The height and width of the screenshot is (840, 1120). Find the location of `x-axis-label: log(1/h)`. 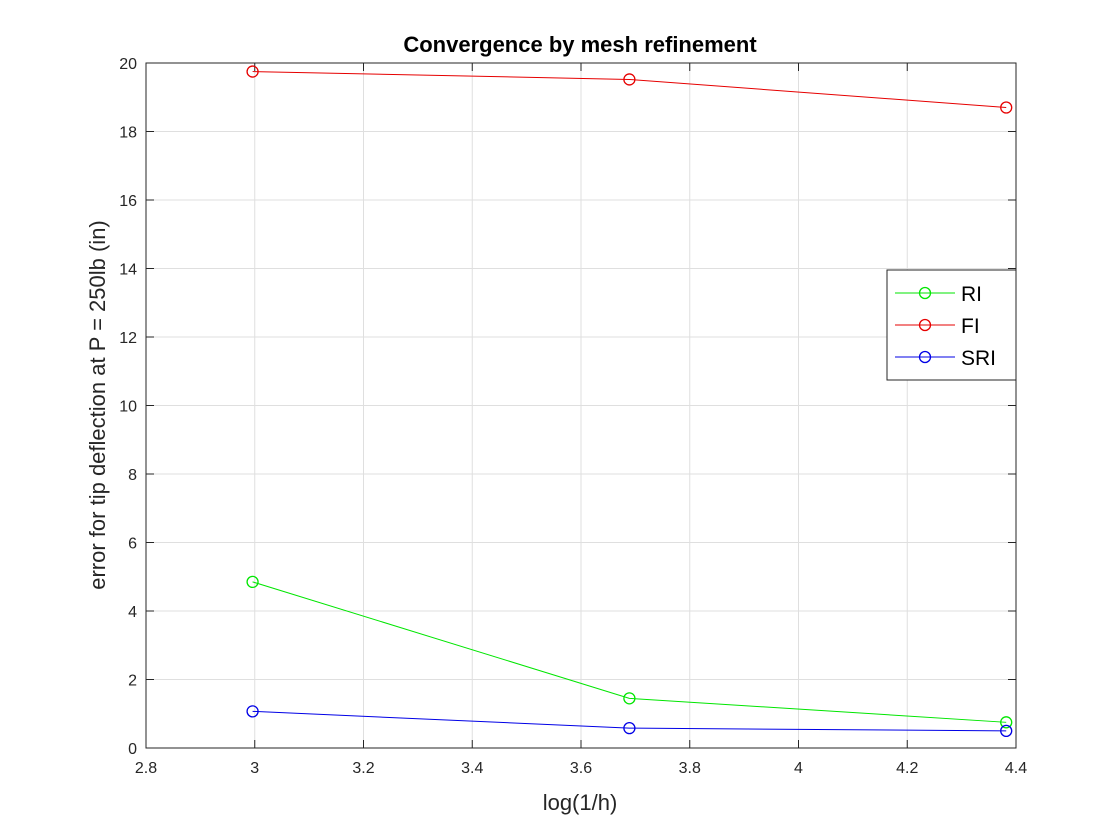

x-axis-label: log(1/h) is located at coordinates (580, 802).